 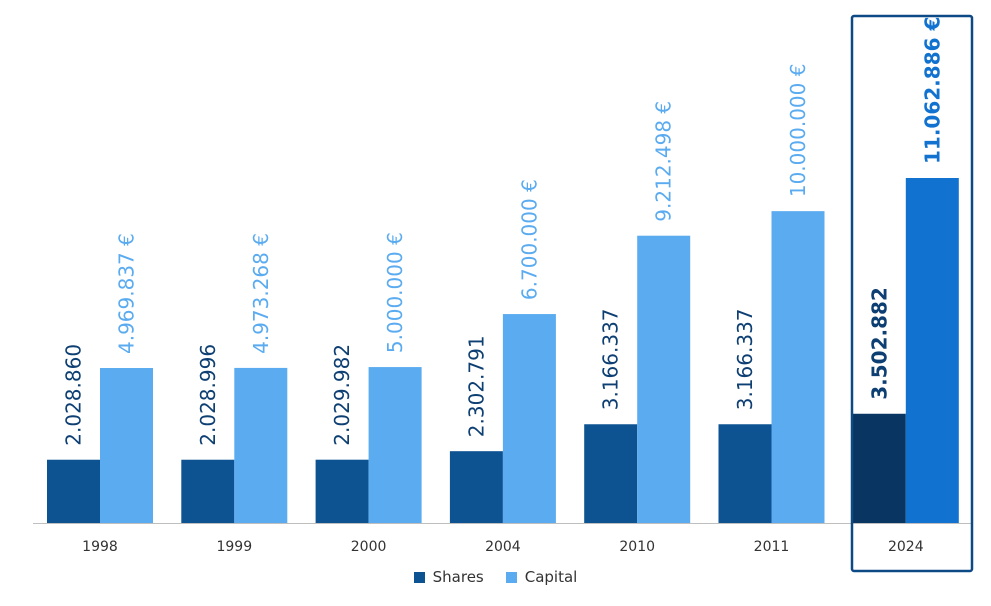 What do you see at coordinates (664, 379) in the screenshot?
I see `bar-capital-2010` at bounding box center [664, 379].